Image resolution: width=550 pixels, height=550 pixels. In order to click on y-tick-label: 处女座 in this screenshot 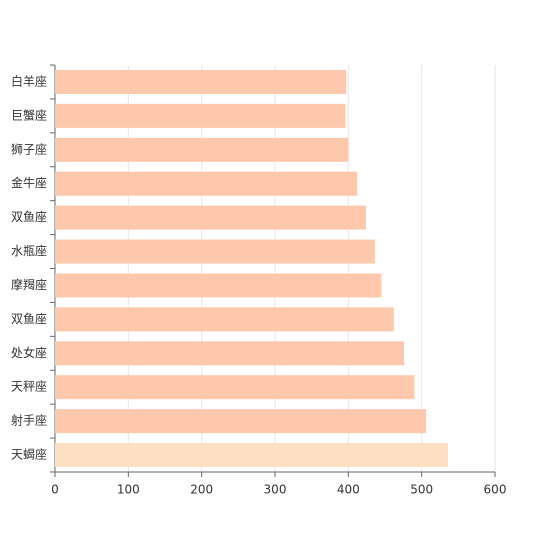, I will do `click(29, 352)`.